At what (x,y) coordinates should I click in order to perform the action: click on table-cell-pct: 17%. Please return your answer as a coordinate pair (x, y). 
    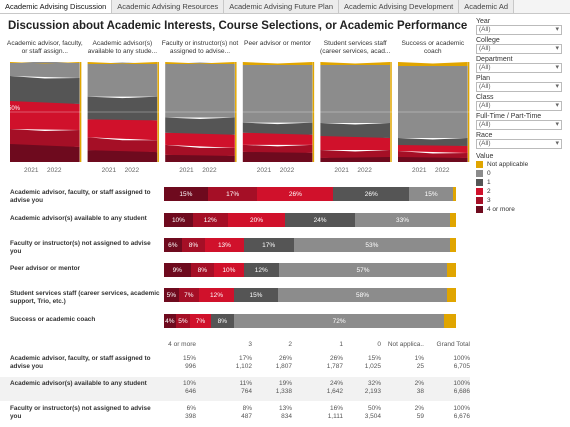
    Looking at the image, I should click on (245, 358).